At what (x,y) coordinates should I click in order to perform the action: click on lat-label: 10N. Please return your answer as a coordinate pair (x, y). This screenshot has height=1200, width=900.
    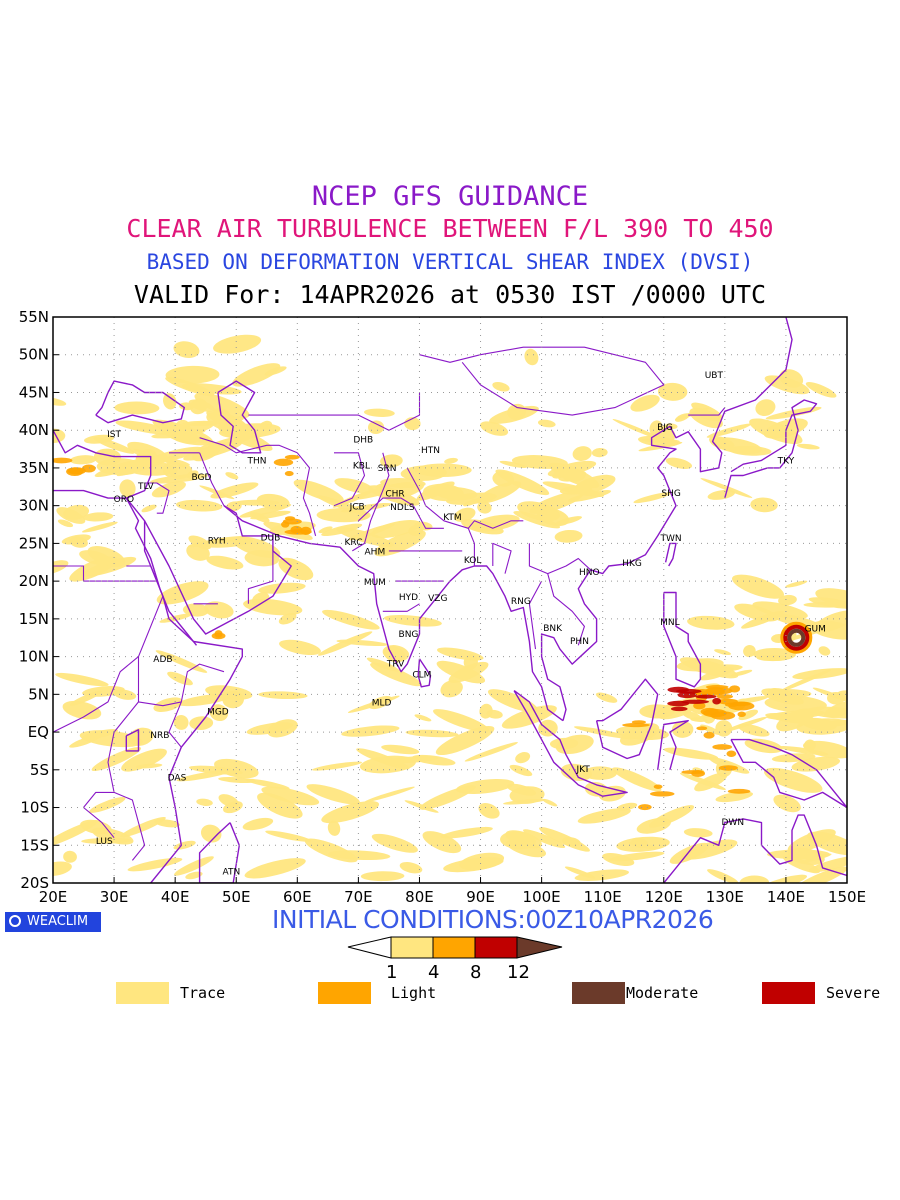
    Looking at the image, I should click on (34, 657).